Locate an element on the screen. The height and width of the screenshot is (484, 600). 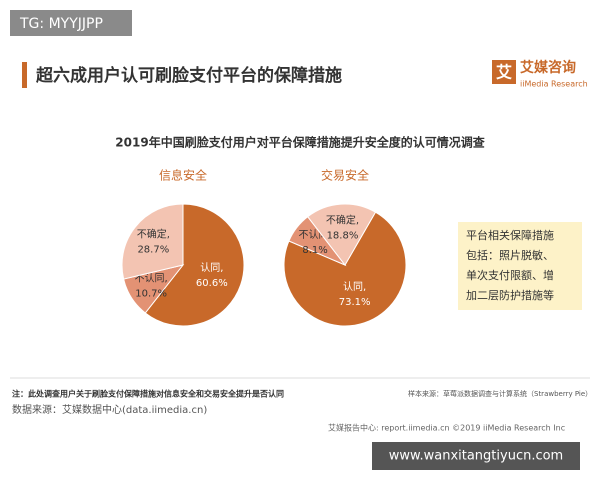
slice-value: 28.7% is located at coordinates (153, 250).